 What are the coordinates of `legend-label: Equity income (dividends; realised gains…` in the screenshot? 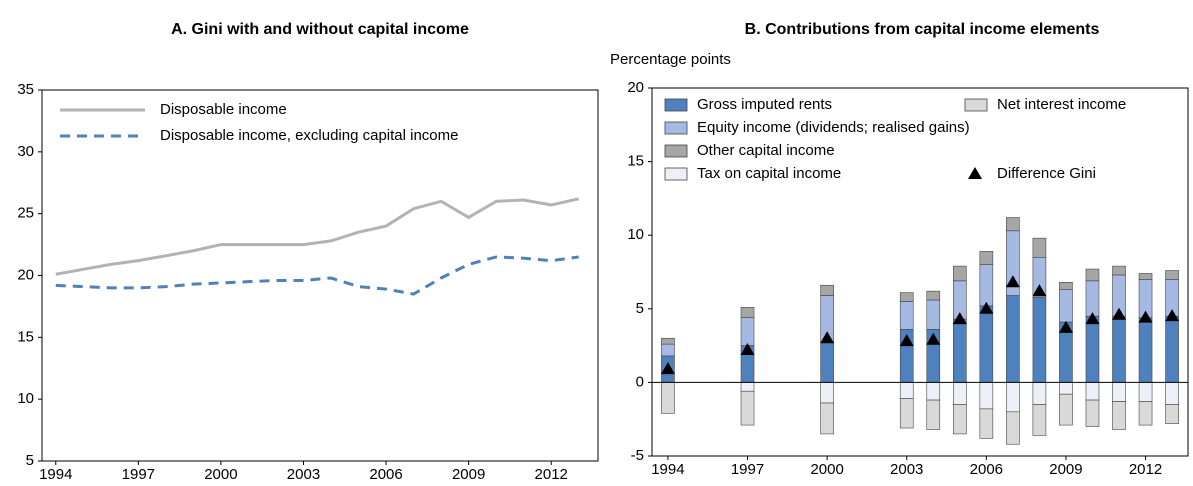 It's located at (833, 127).